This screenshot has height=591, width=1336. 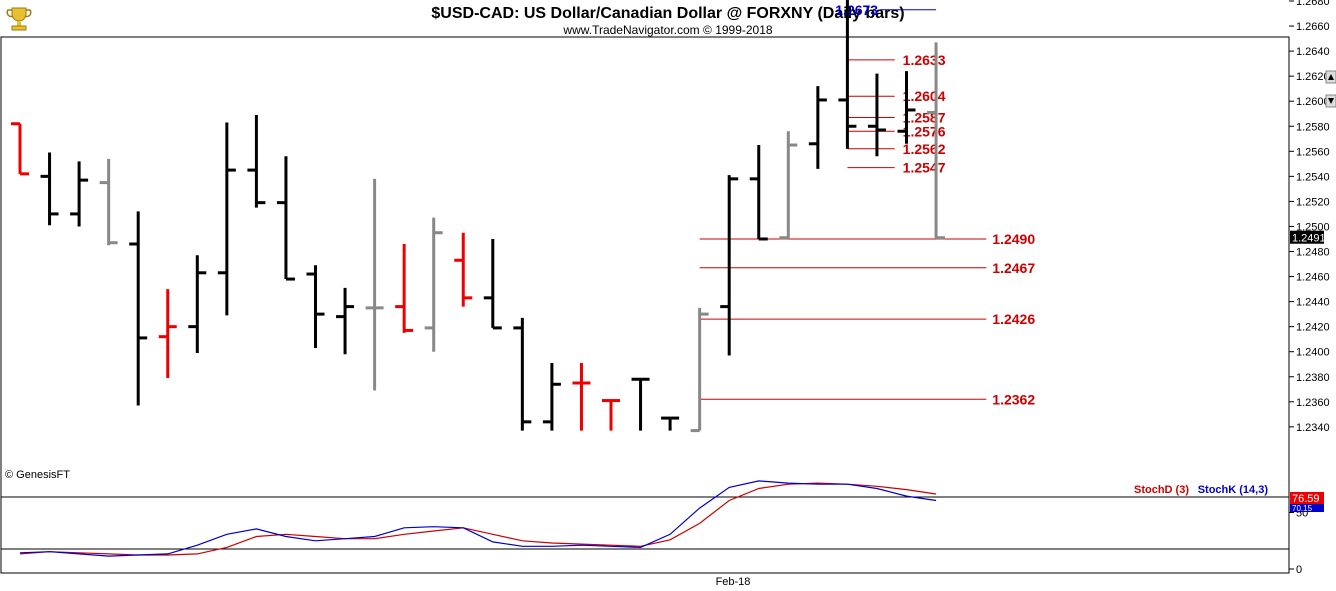 What do you see at coordinates (1313, 127) in the screenshot?
I see `price-tick-label: 1.2580` at bounding box center [1313, 127].